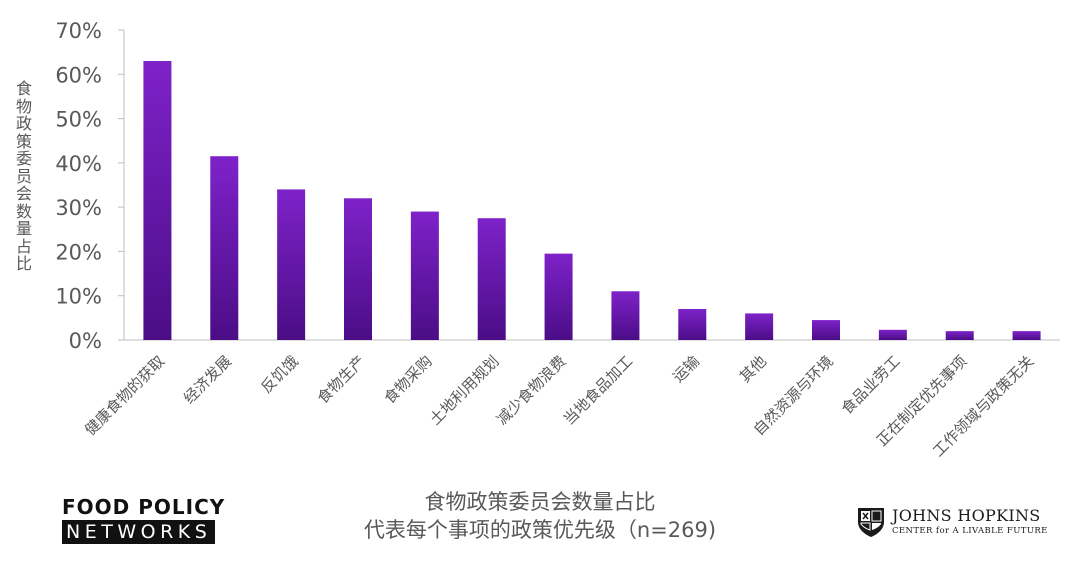 This screenshot has height=565, width=1080. I want to click on caption-line-1: 食物政策委员会数量占比, so click(540, 502).